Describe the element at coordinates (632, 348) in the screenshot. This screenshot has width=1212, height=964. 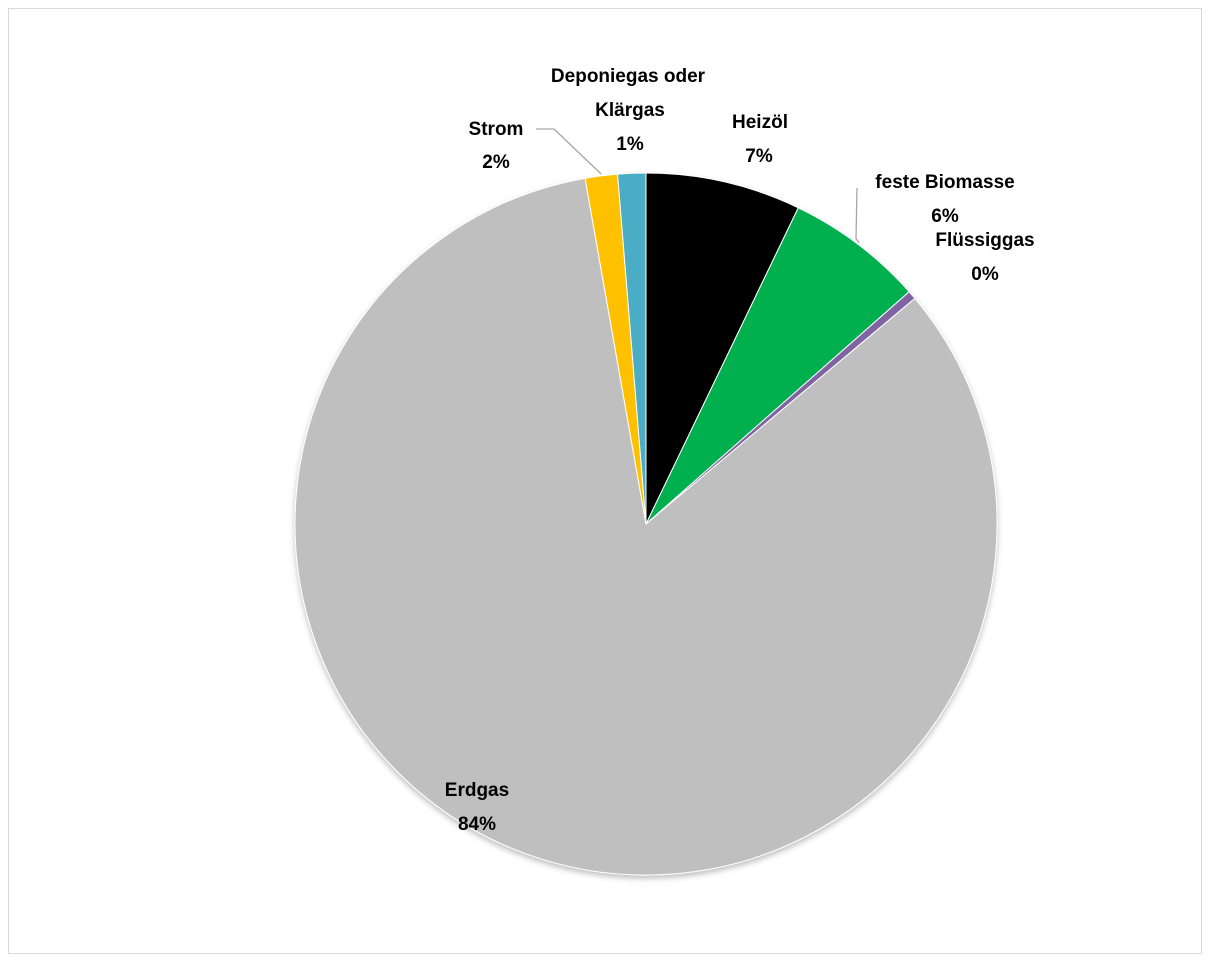
I see `pie-slice-deponiegas-oder-klaergas` at that location.